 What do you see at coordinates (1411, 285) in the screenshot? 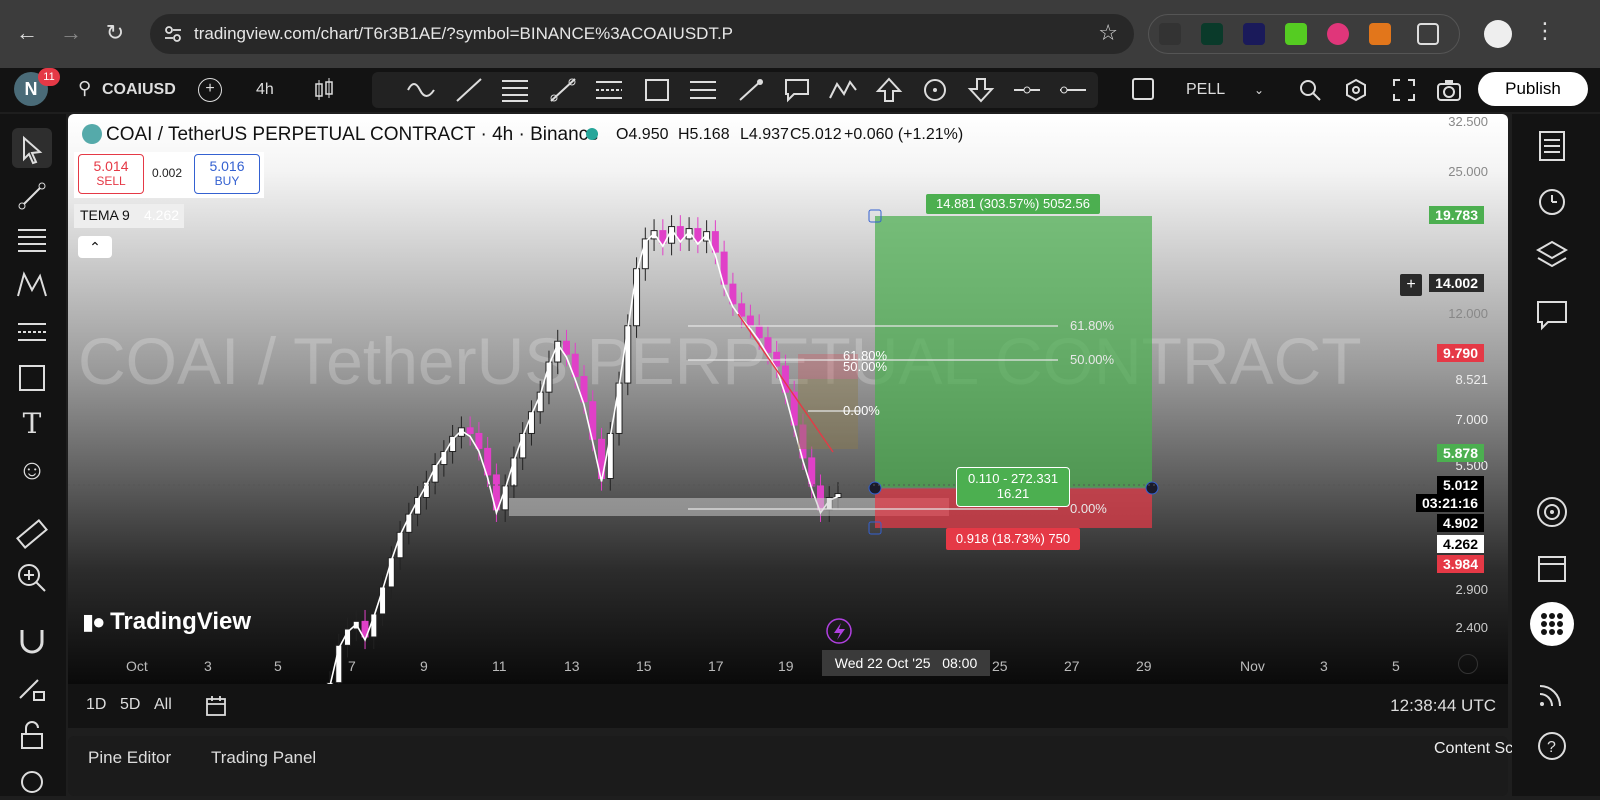
I see `add-alert-plus-icon: +` at bounding box center [1411, 285].